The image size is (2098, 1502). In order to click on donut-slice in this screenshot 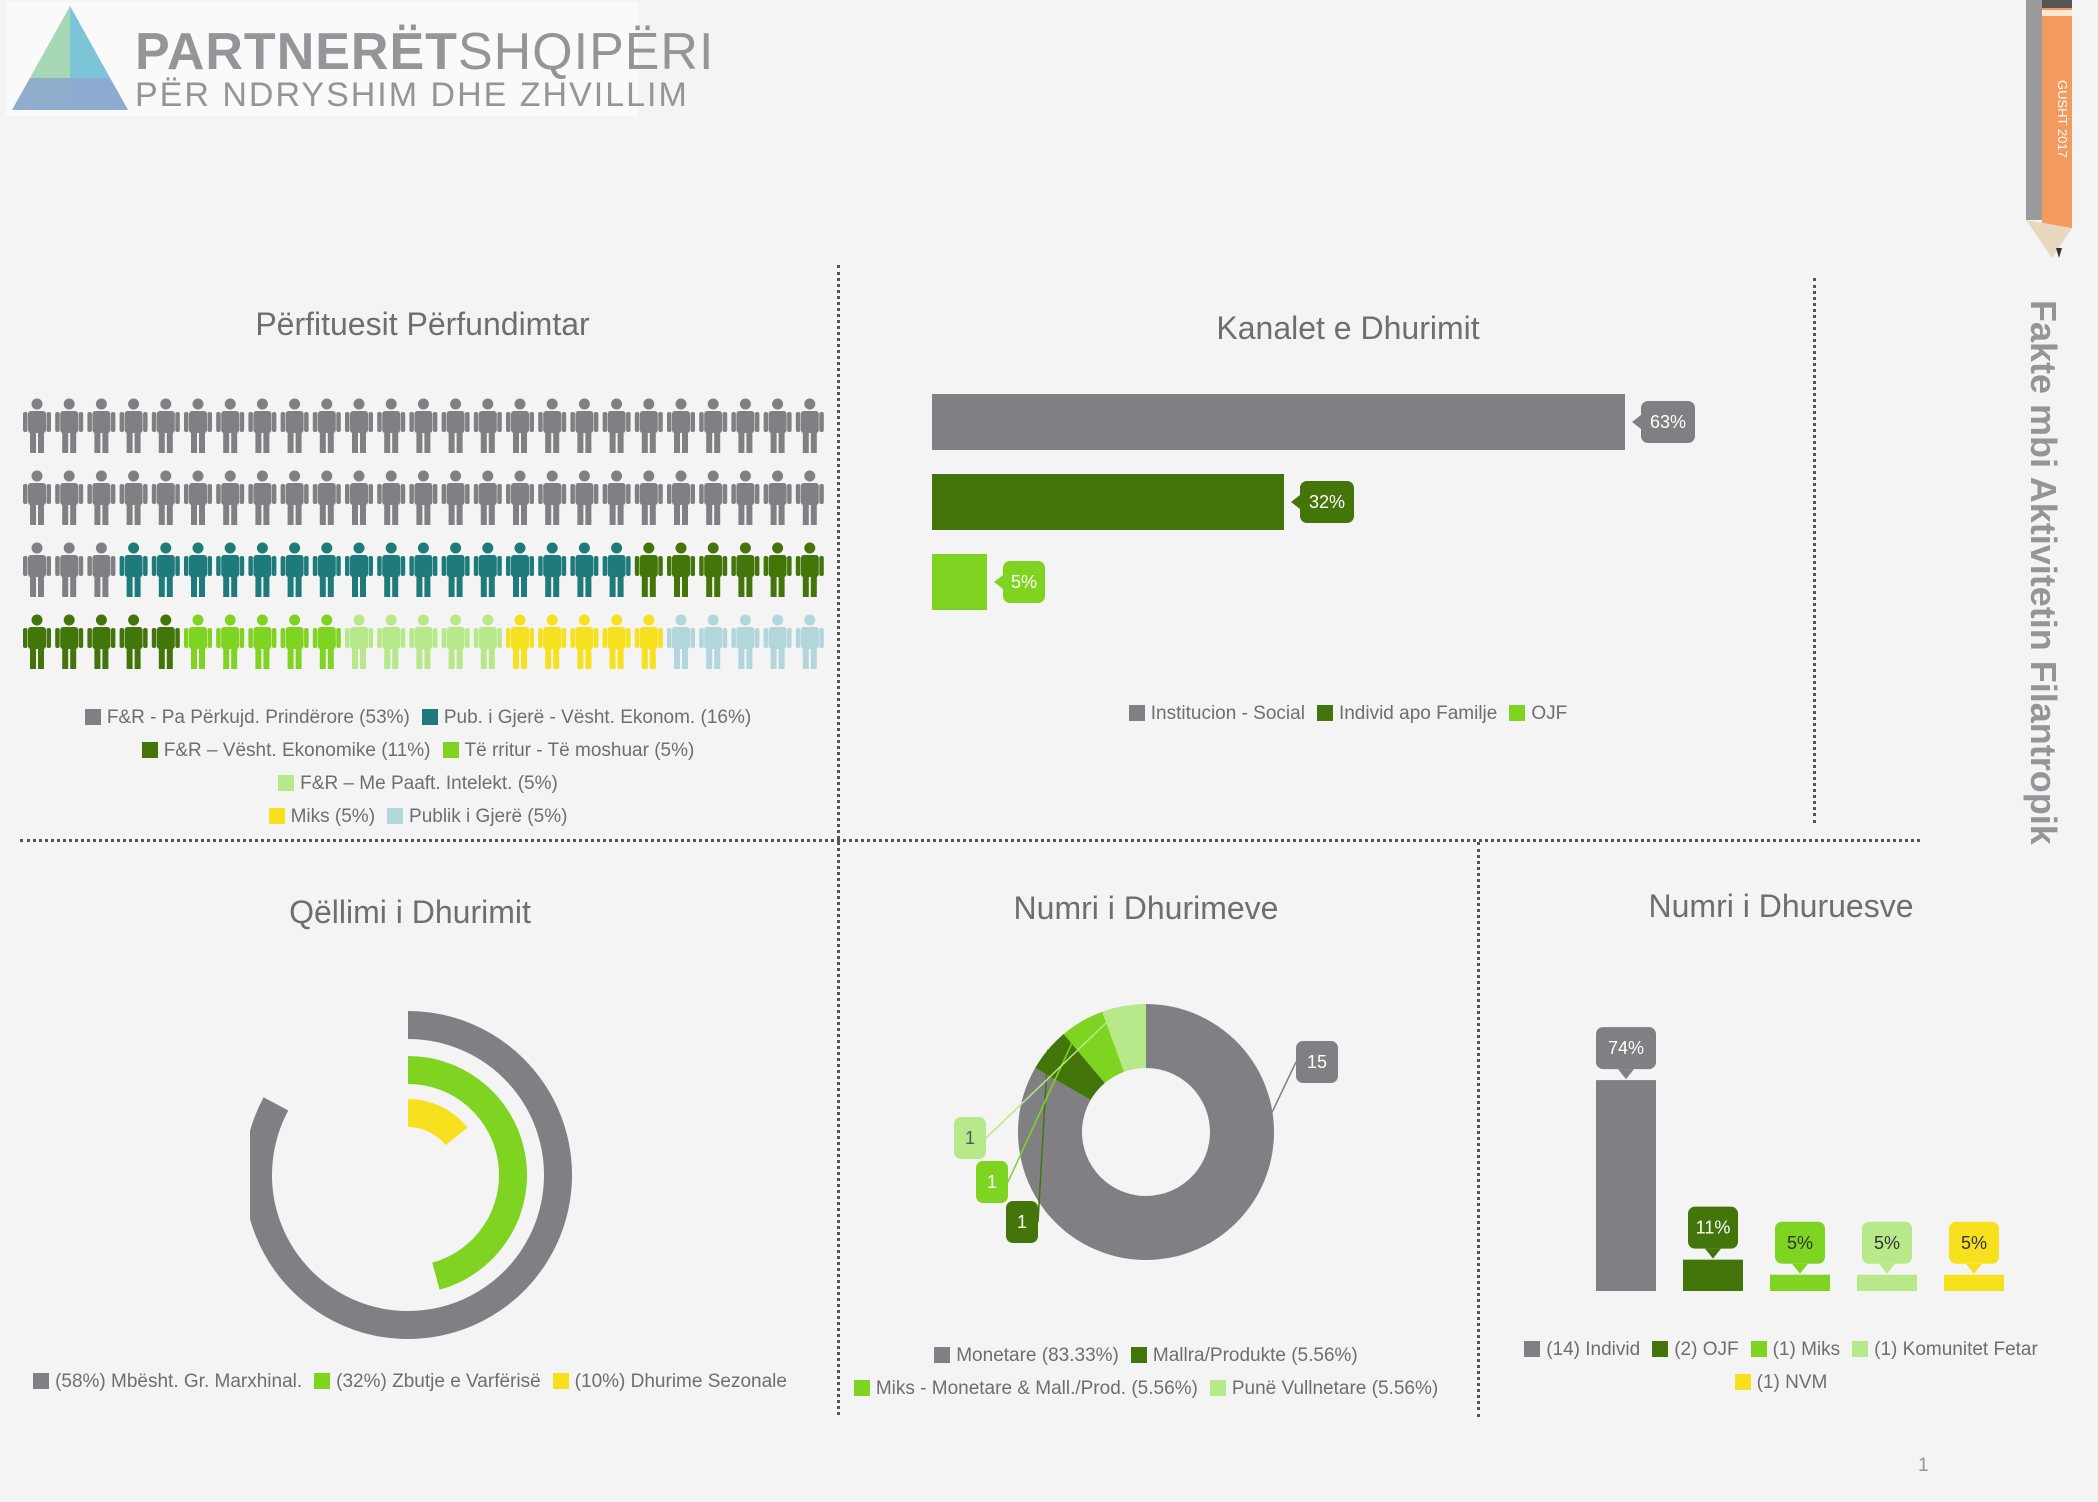, I will do `click(1070, 1066)`.